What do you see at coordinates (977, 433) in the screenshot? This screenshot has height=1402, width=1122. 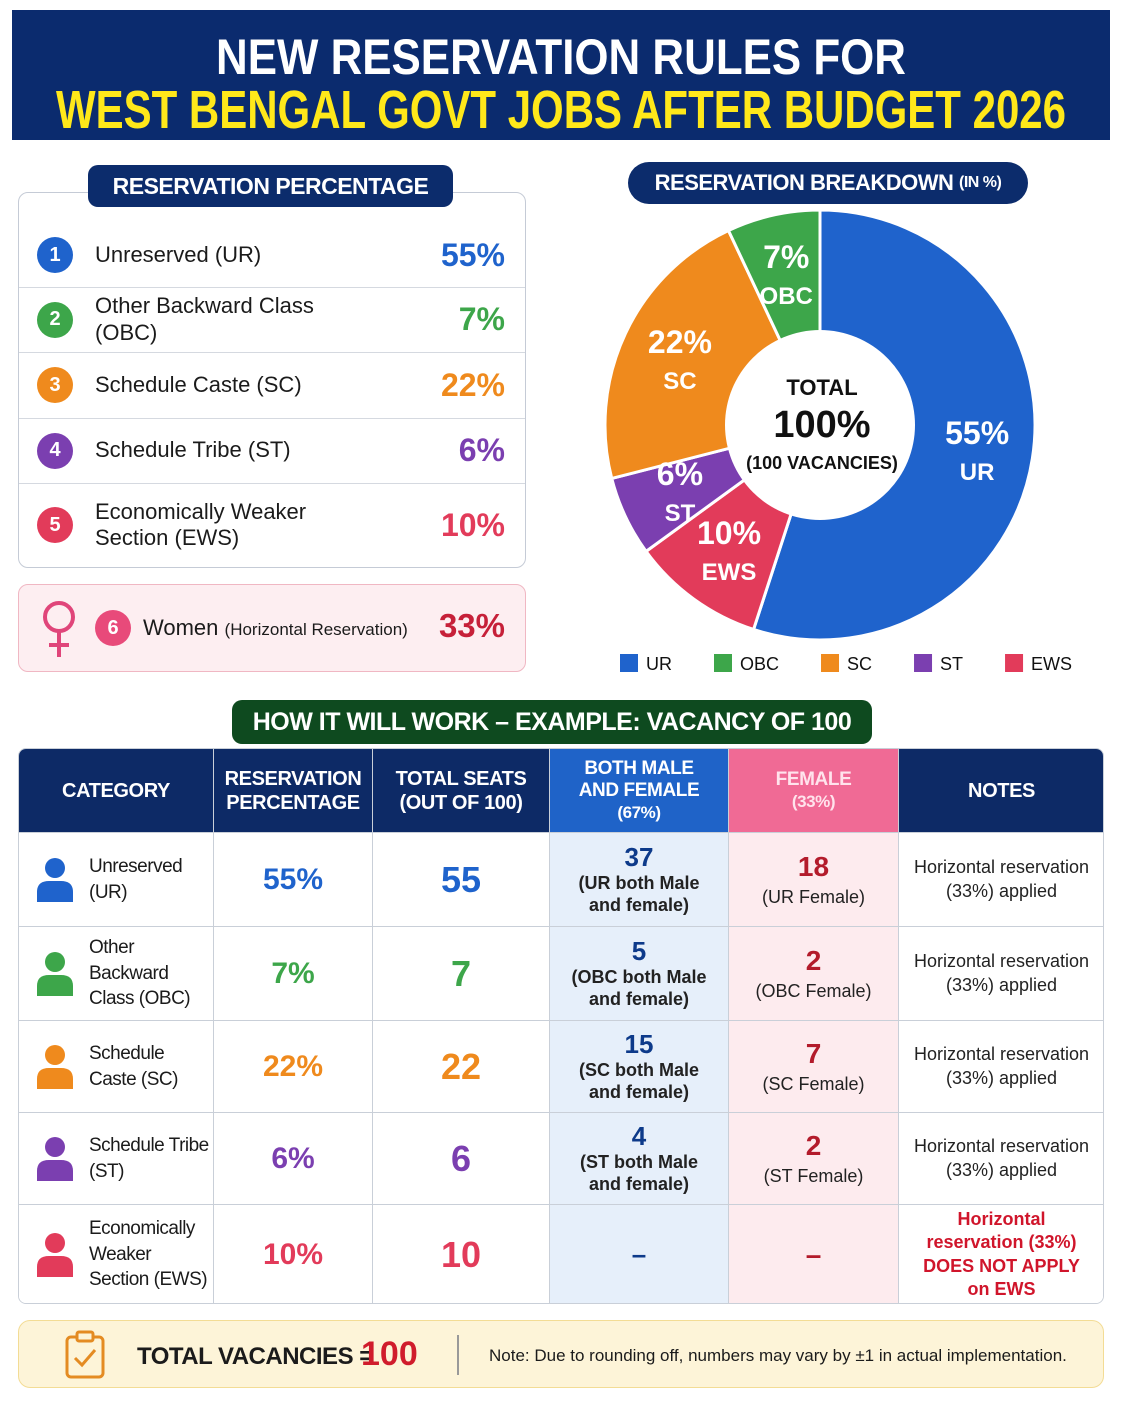 I see `slice-value-label: 55%` at bounding box center [977, 433].